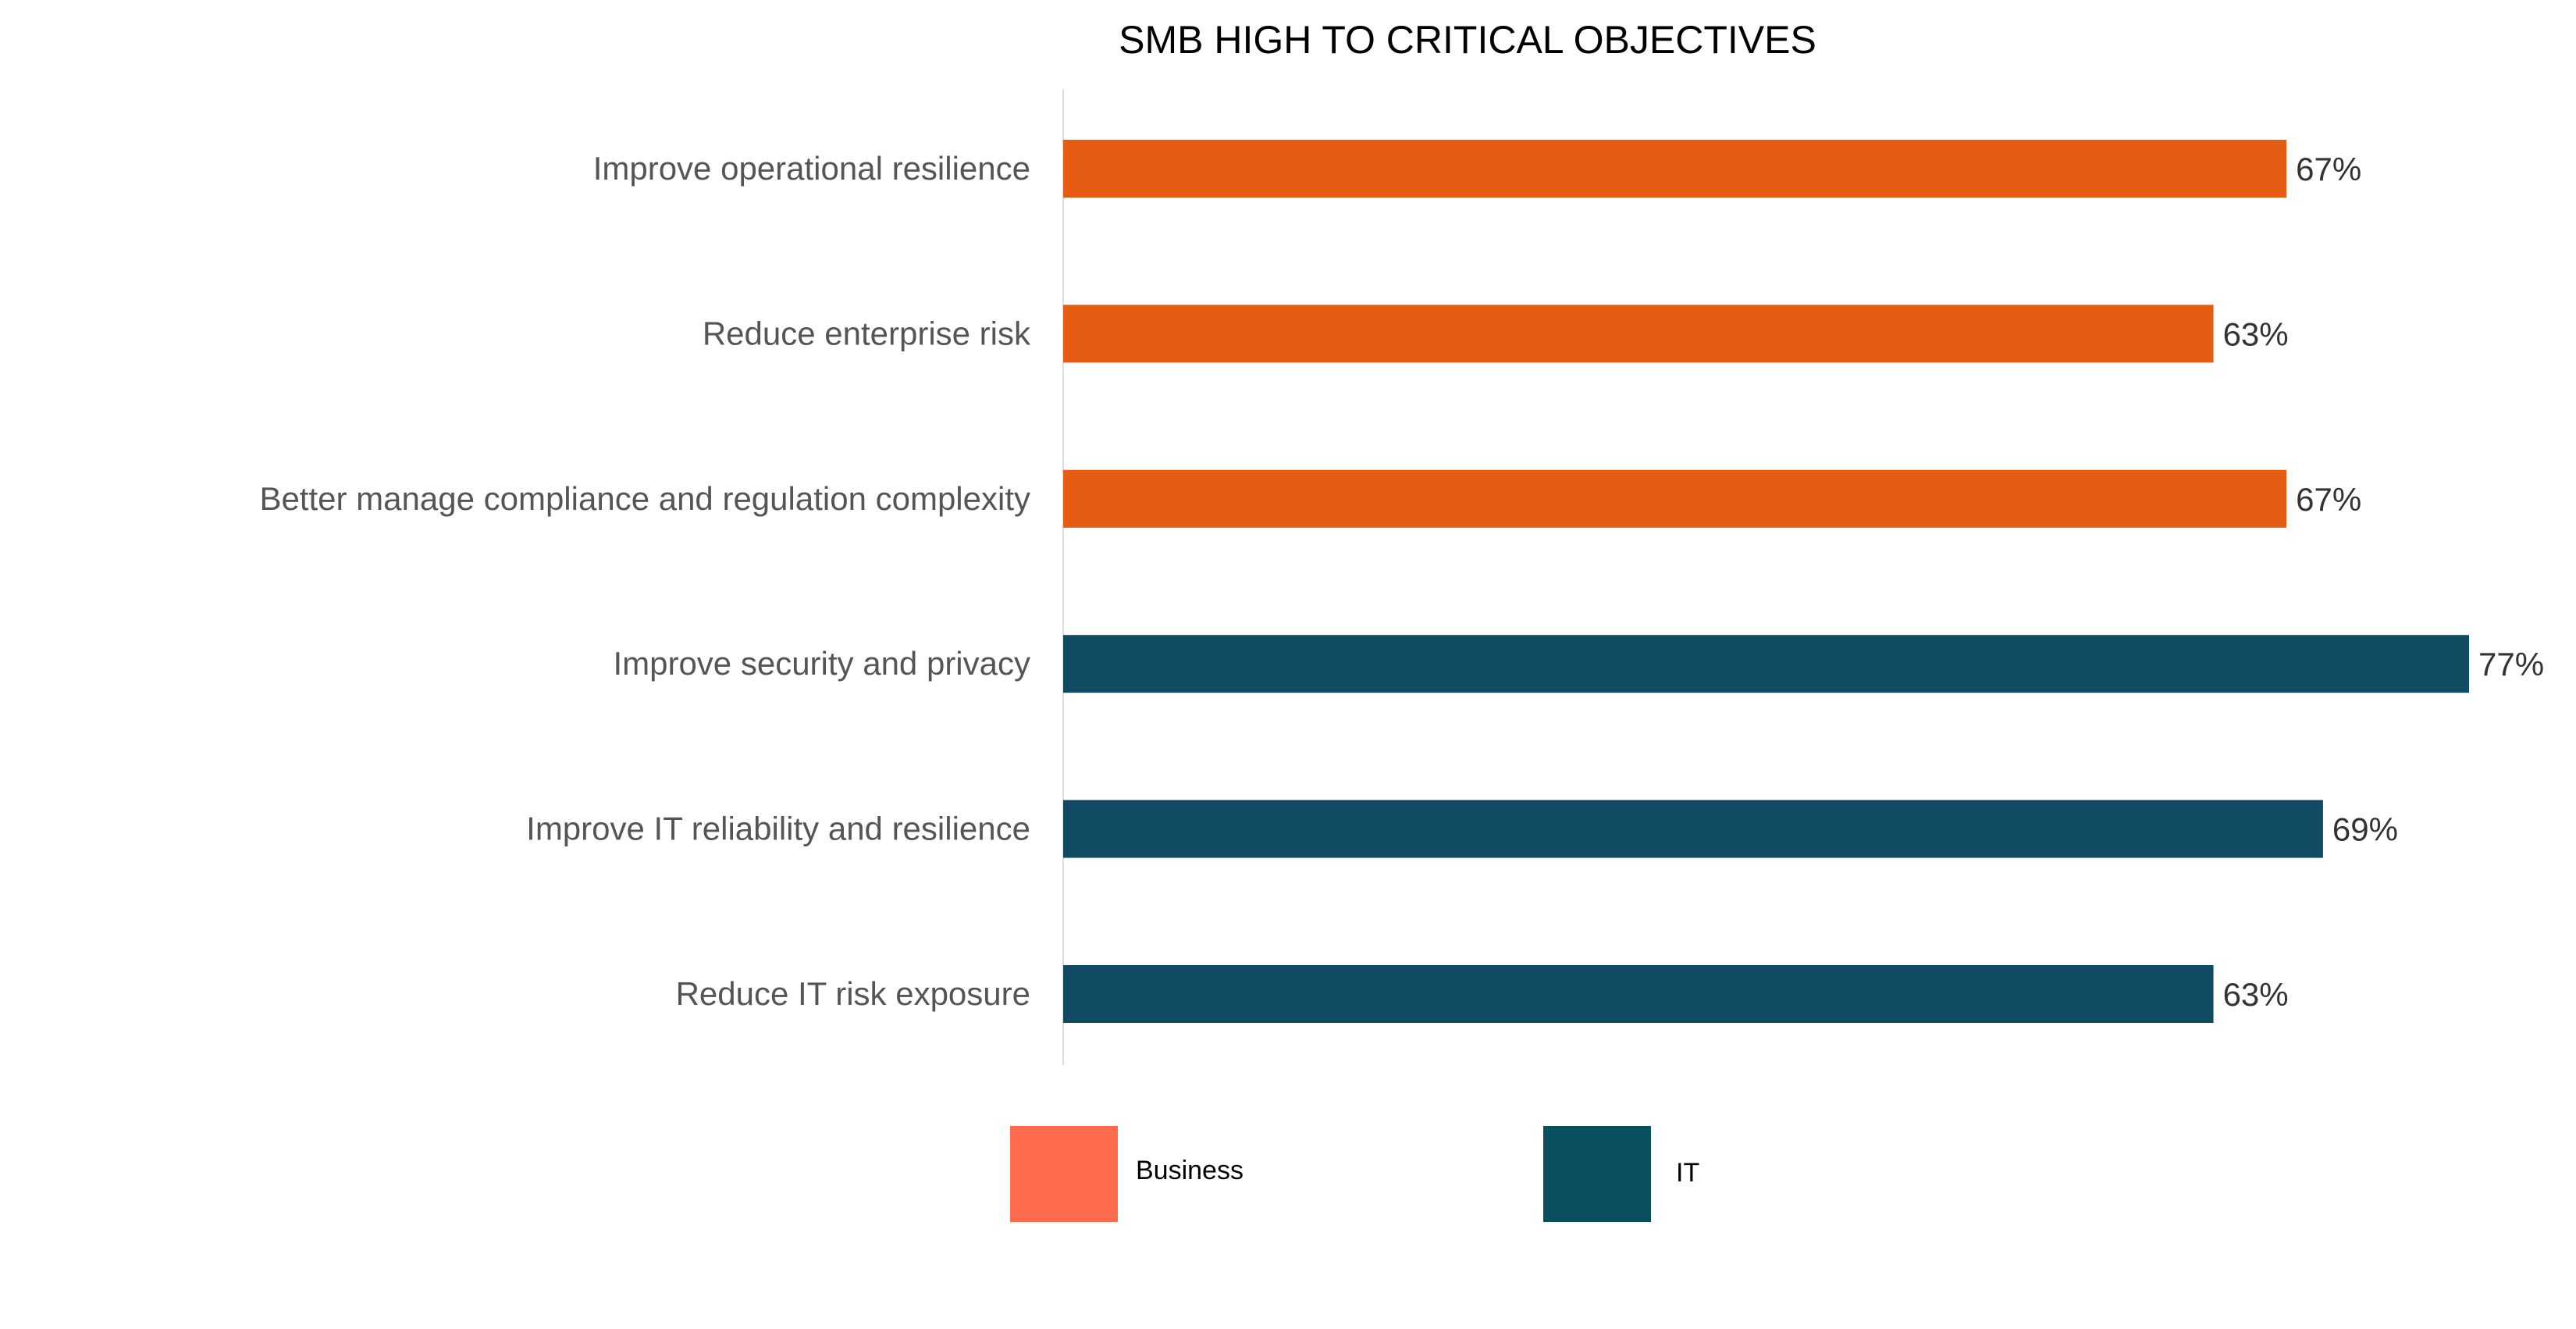  Describe the element at coordinates (1597, 1174) in the screenshot. I see `legend-swatch-it` at that location.